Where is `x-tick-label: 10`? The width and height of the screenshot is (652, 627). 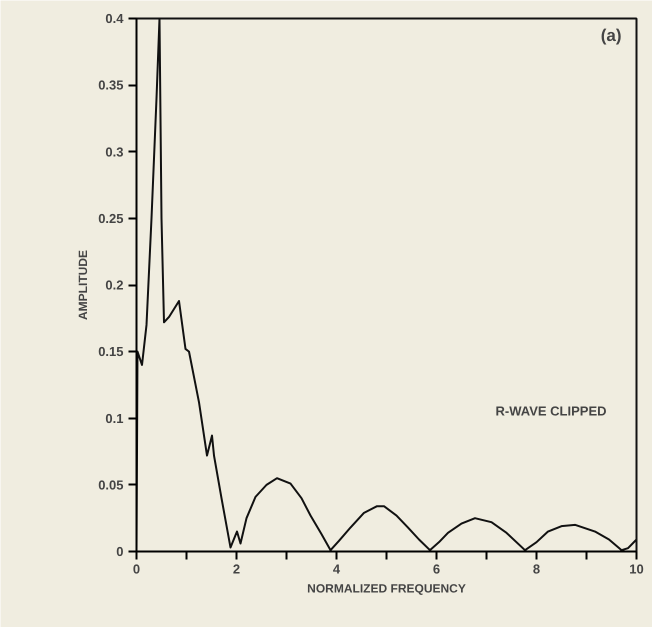
x-tick-label: 10 is located at coordinates (636, 569).